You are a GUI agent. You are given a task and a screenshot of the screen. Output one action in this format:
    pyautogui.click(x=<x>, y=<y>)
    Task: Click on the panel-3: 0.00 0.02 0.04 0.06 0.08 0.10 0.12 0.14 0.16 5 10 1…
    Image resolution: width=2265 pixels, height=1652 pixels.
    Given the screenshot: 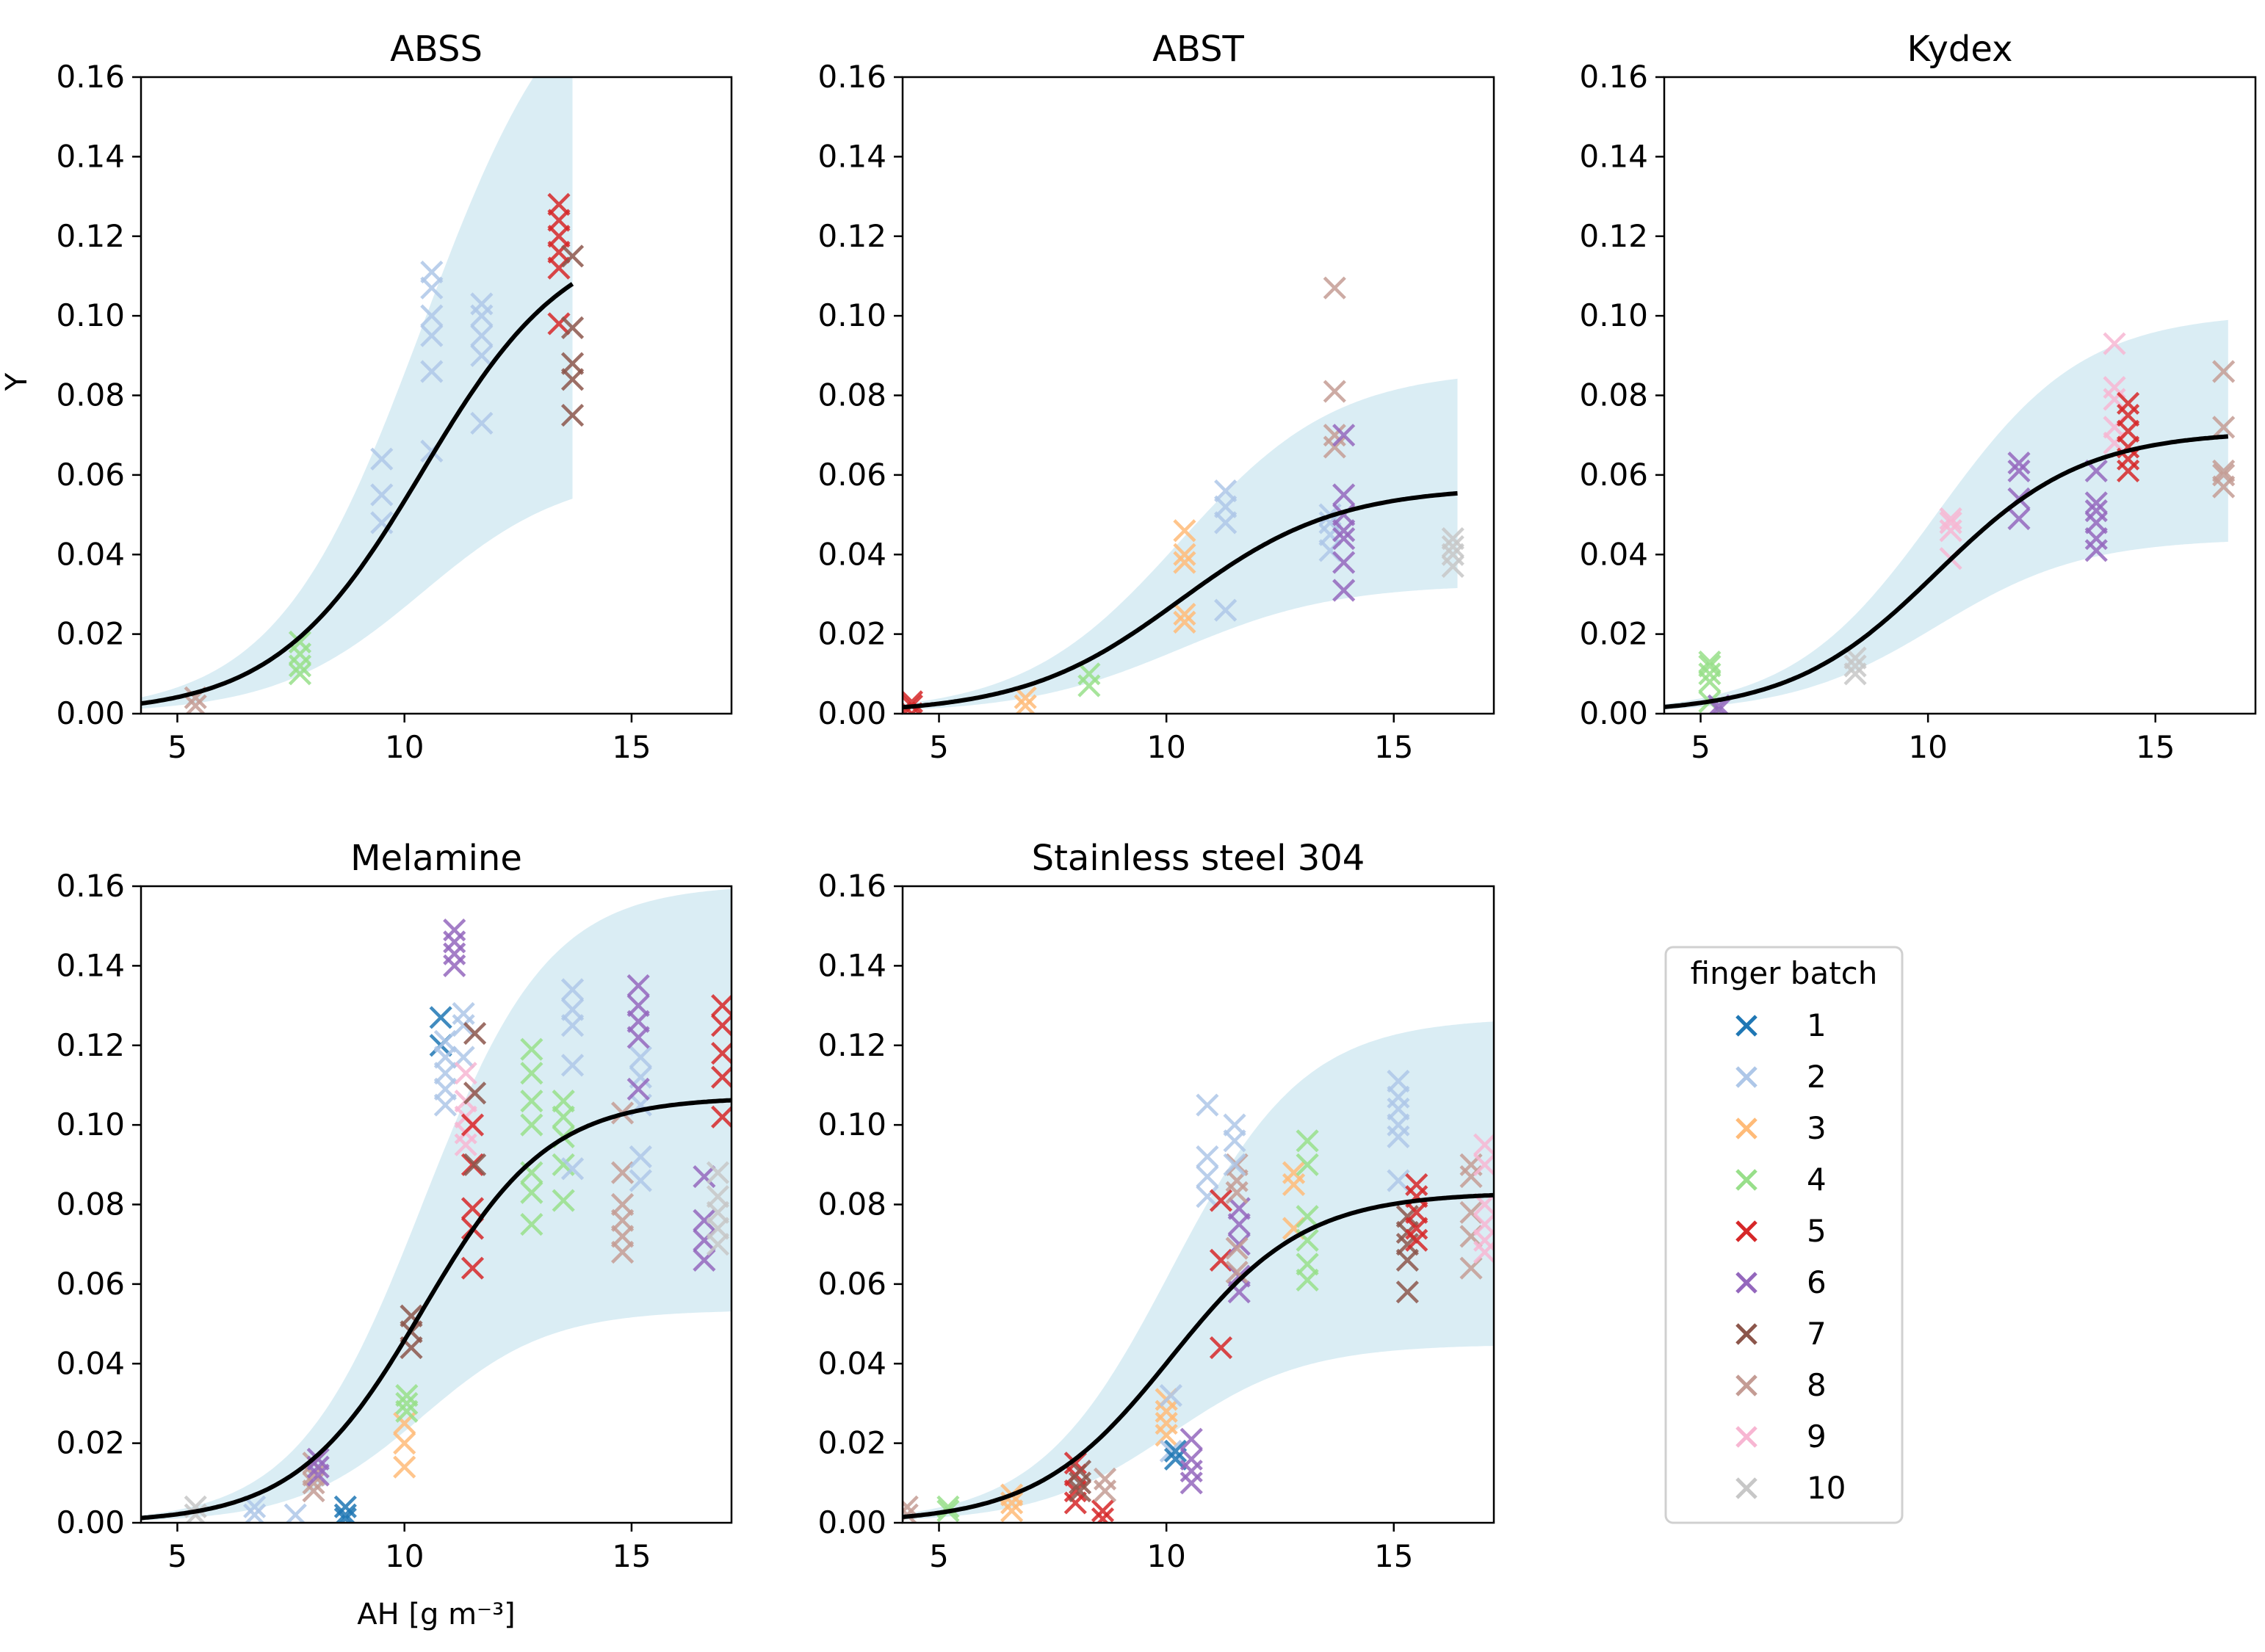 What is the action you would take?
    pyautogui.click(x=1918, y=397)
    